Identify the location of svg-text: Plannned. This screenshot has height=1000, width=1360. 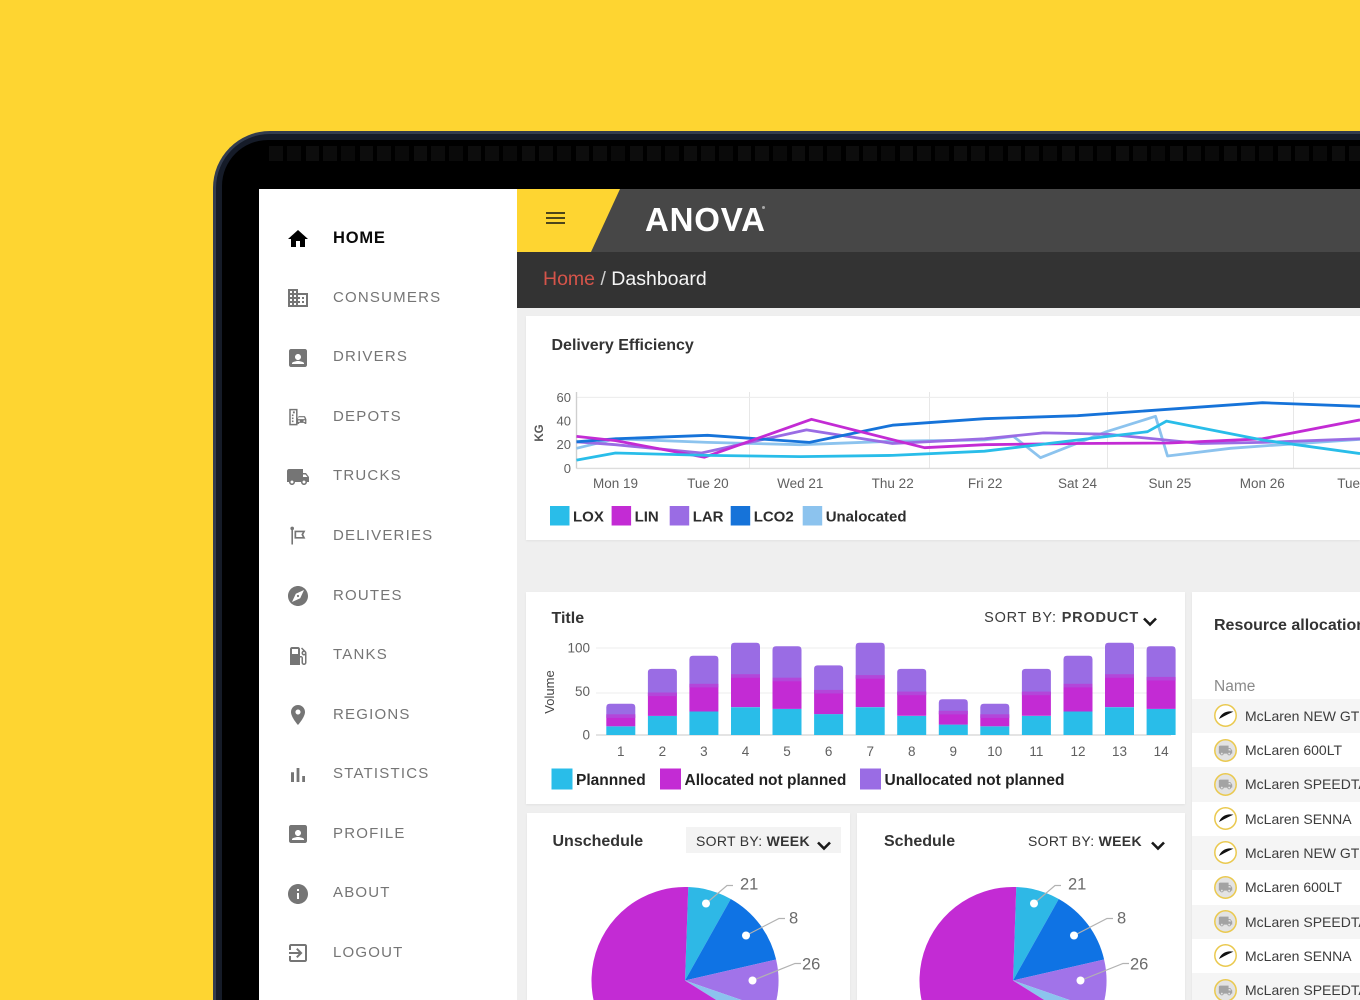
(611, 780).